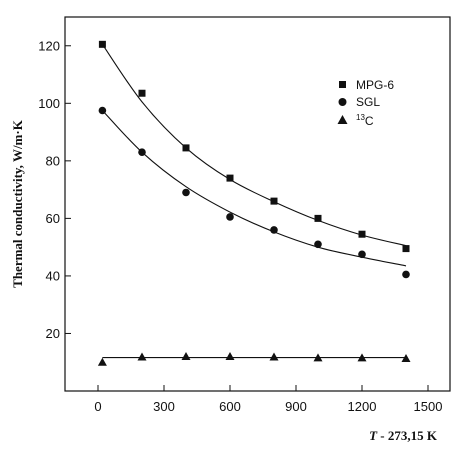 This screenshot has width=474, height=454. What do you see at coordinates (164, 406) in the screenshot?
I see `x-tick-label: 300` at bounding box center [164, 406].